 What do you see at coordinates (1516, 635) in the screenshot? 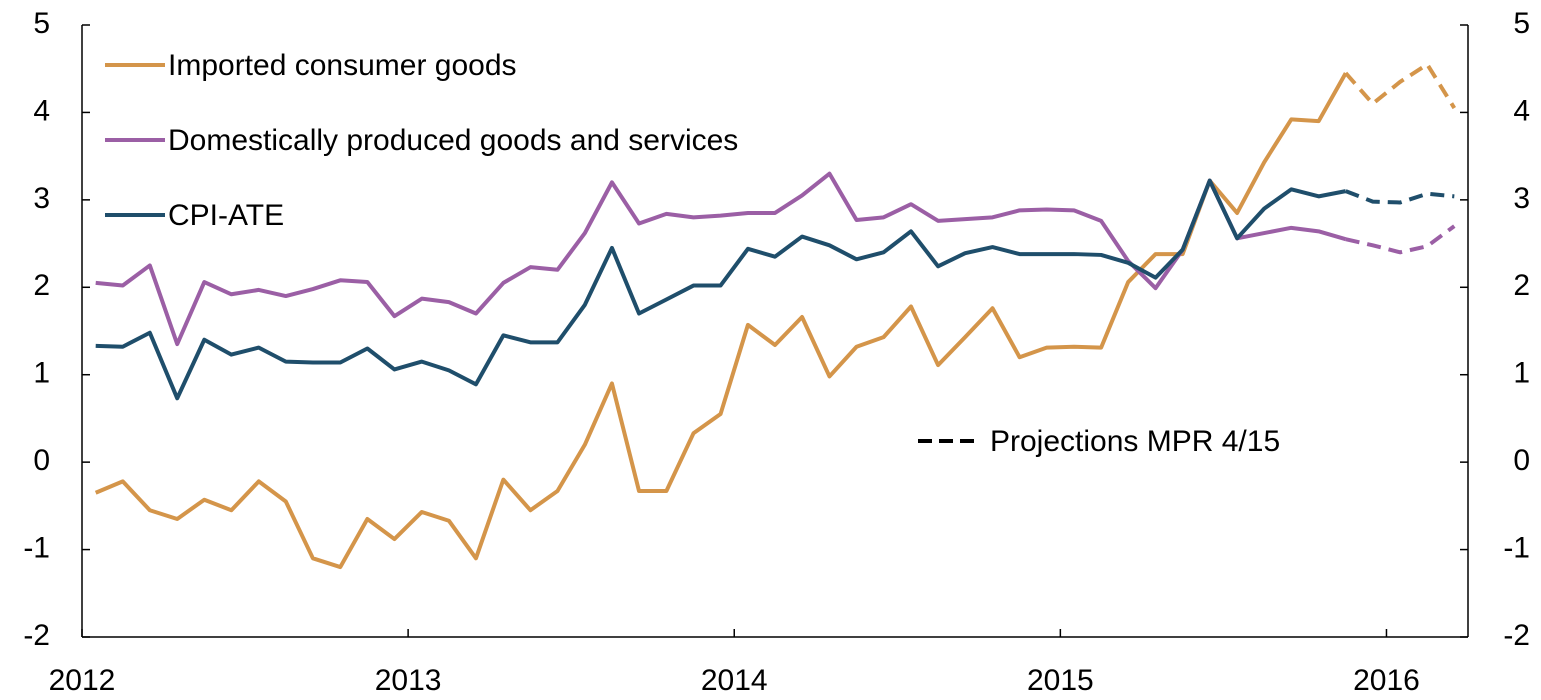
I see `y2-tick-label: -2` at bounding box center [1516, 635].